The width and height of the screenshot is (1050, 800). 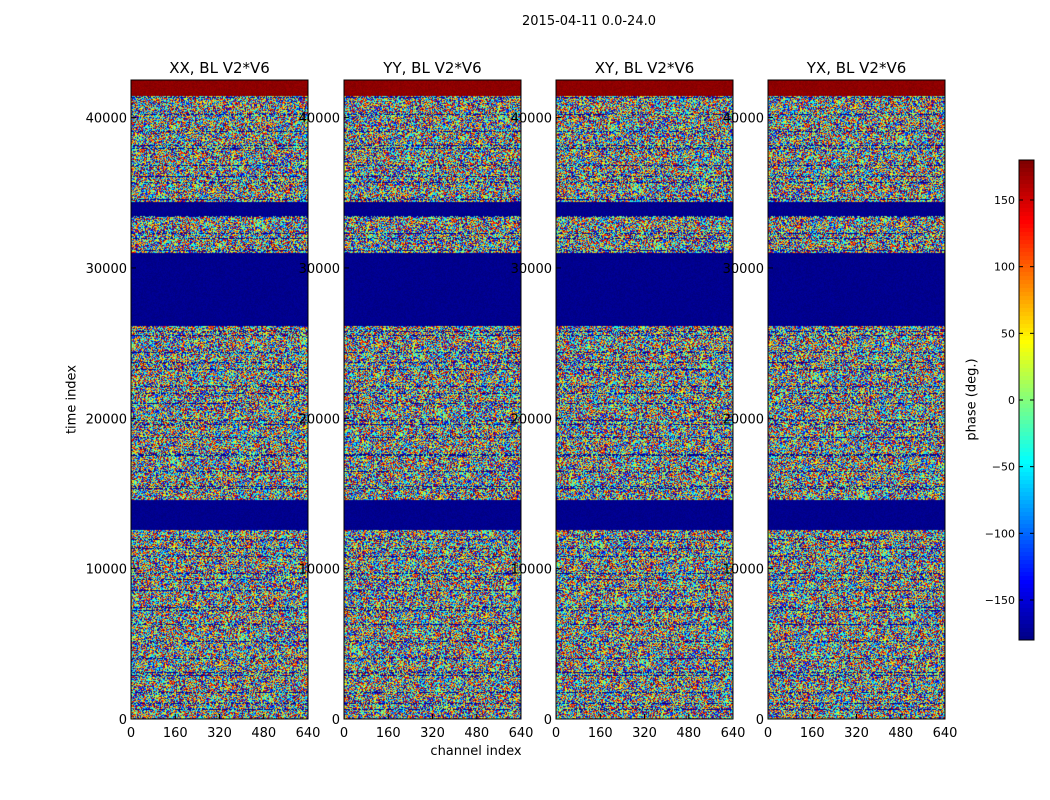 What do you see at coordinates (1004, 267) in the screenshot?
I see `colorbar-tick-label: 100` at bounding box center [1004, 267].